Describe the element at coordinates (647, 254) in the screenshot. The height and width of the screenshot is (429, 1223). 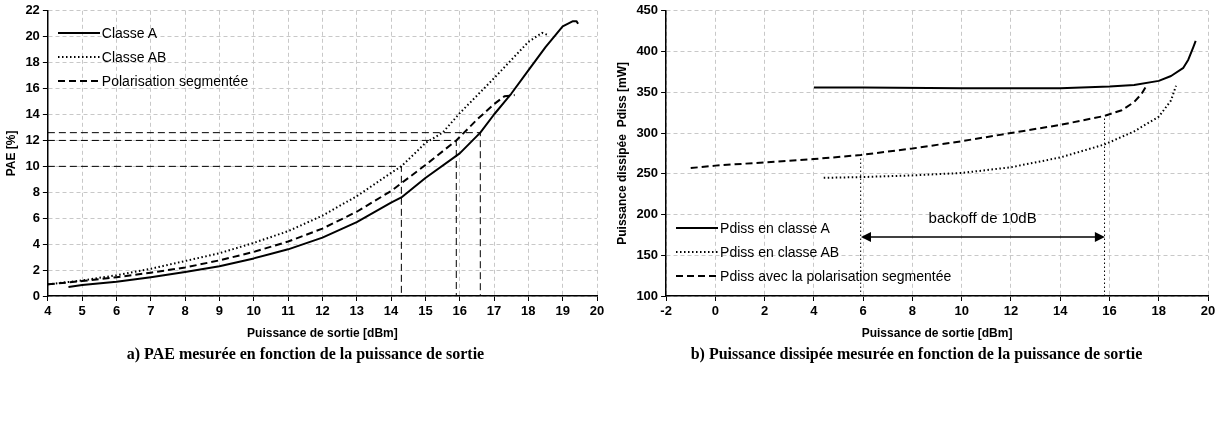
I see `y-tick-label: 150` at that location.